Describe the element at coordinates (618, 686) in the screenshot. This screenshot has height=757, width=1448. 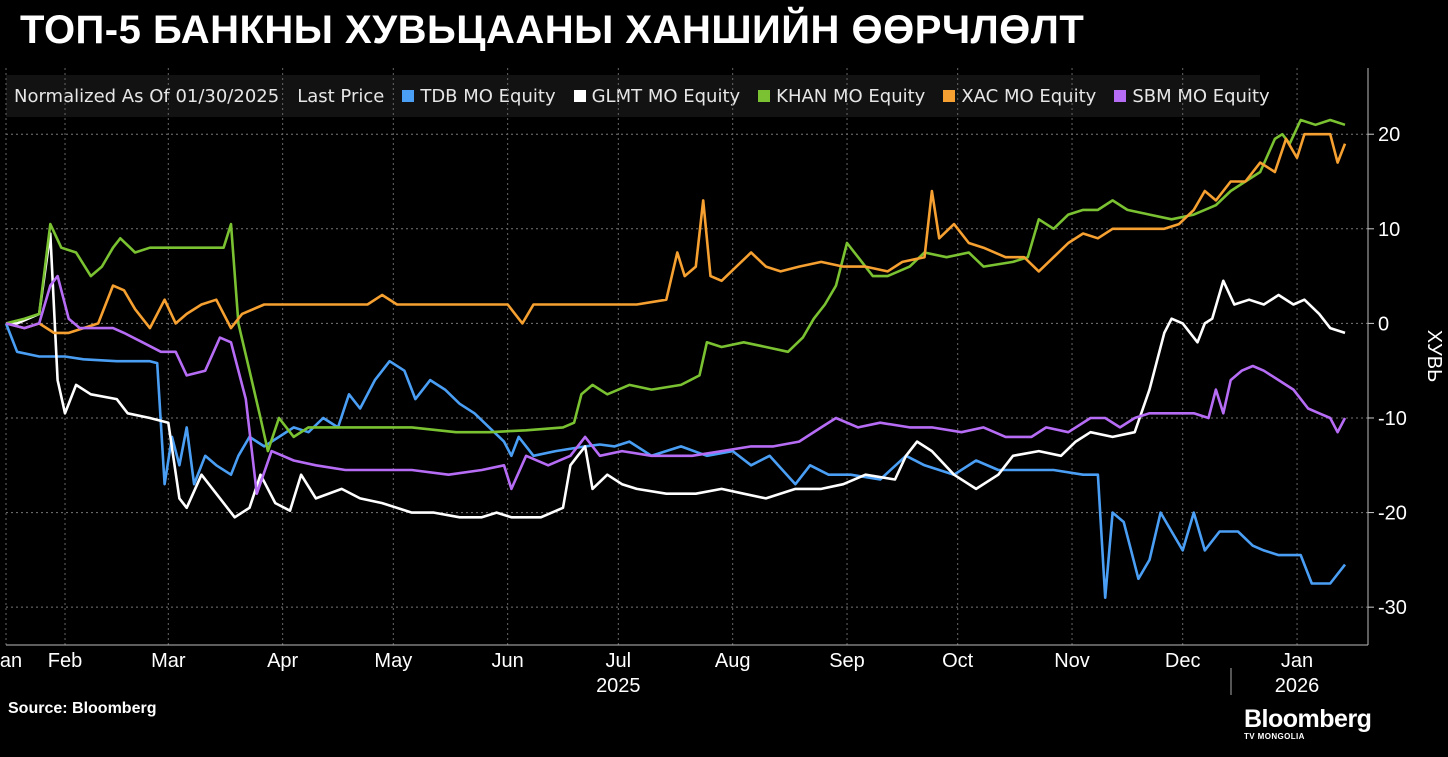
I see `x-year-label: 2025` at that location.